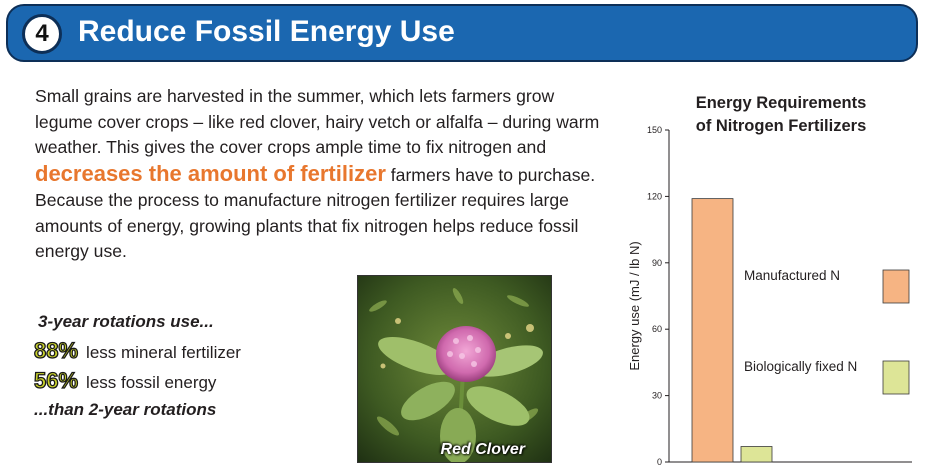  What do you see at coordinates (482, 449) in the screenshot?
I see `photo-caption: Red Clover` at bounding box center [482, 449].